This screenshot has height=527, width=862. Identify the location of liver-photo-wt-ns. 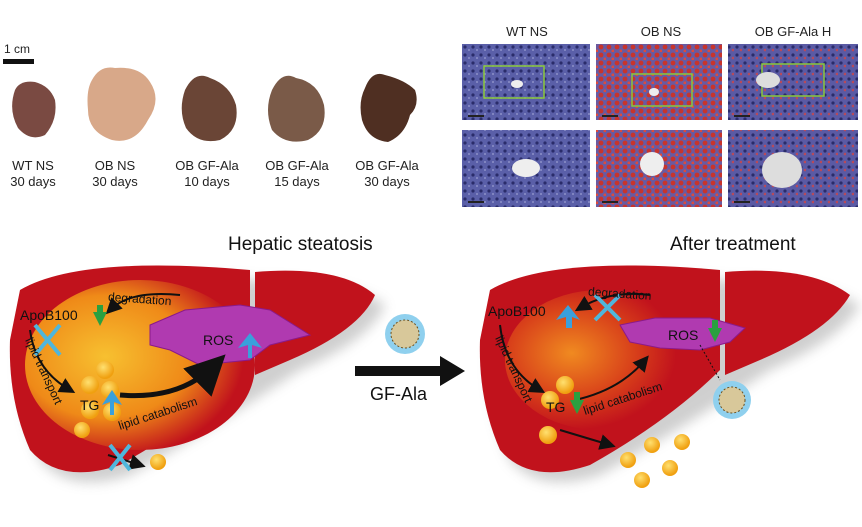
(34, 109).